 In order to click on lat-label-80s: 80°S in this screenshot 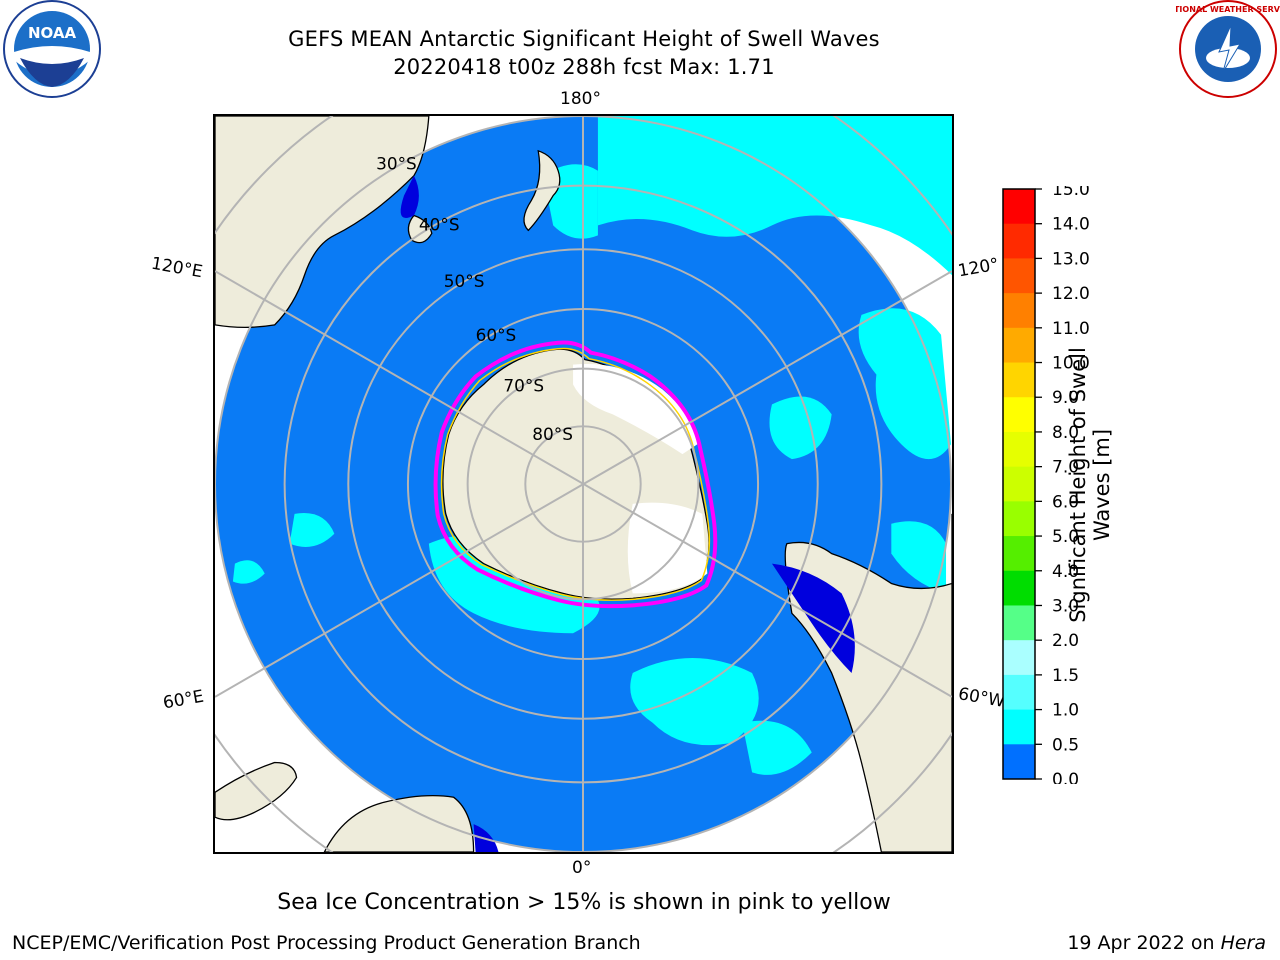, I will do `click(552, 434)`.